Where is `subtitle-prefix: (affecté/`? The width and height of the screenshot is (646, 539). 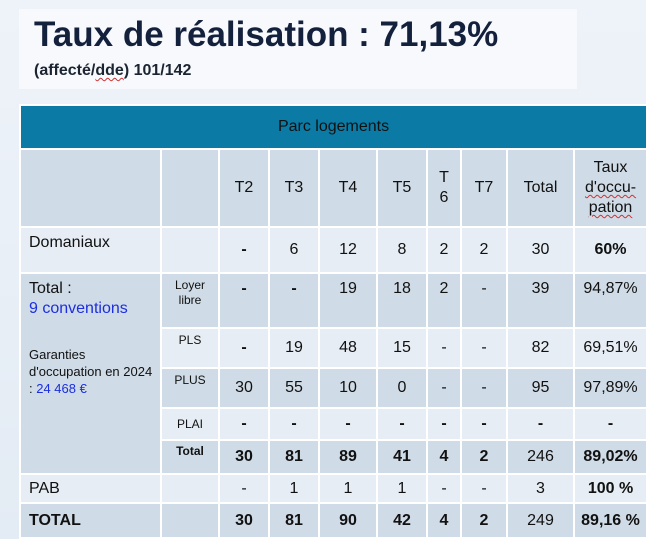
subtitle-prefix: (affecté/ is located at coordinates (65, 70).